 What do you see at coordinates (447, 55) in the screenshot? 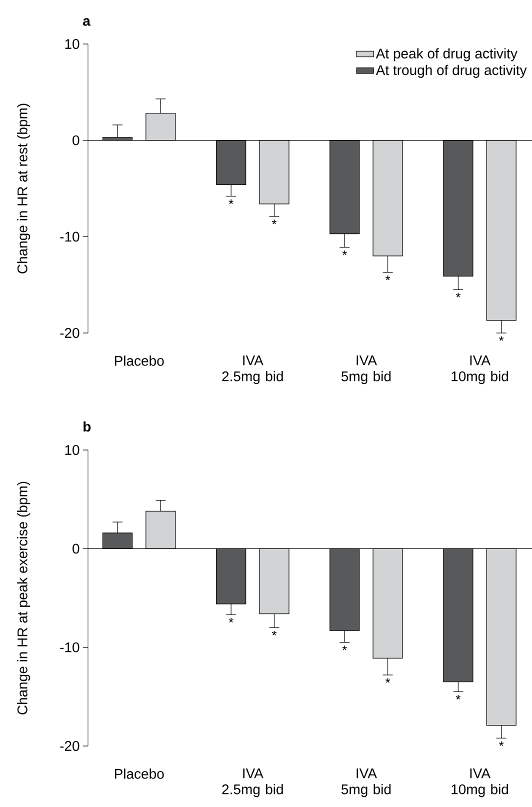
I see `legend-label: At peak of drug activity` at bounding box center [447, 55].